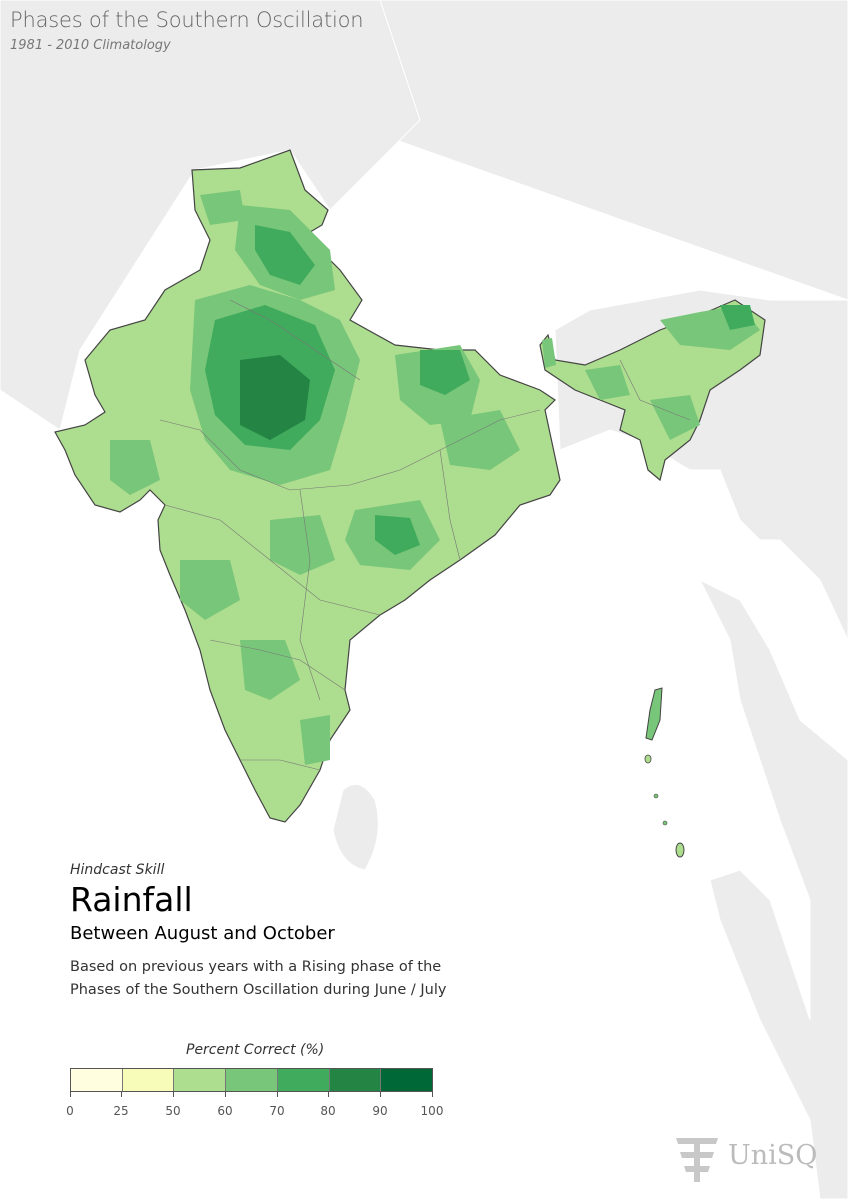 This screenshot has height=1199, width=848. Describe the element at coordinates (380, 1111) in the screenshot. I see `legend-tick-label: 90` at that location.